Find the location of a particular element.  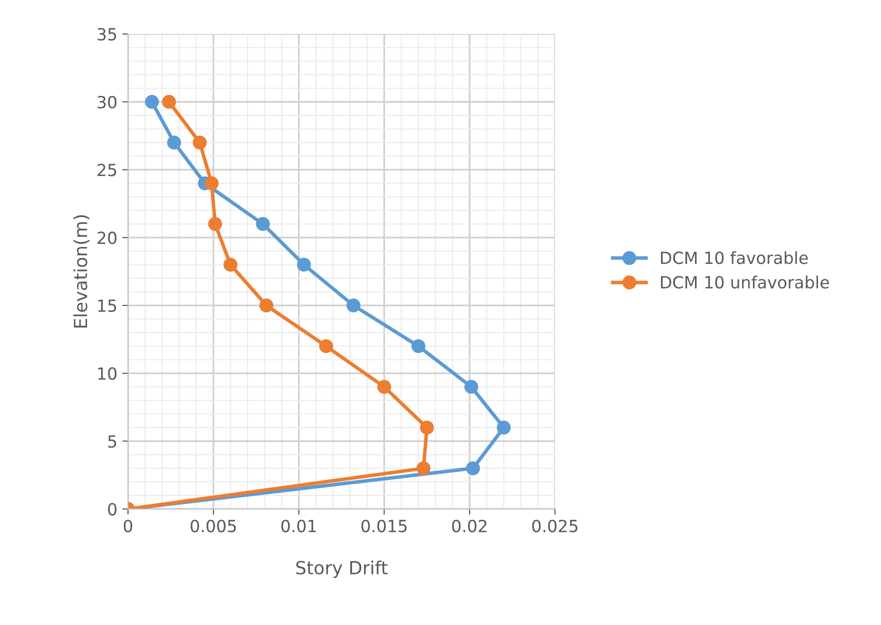

x-axis-title: Story Drift is located at coordinates (342, 569).